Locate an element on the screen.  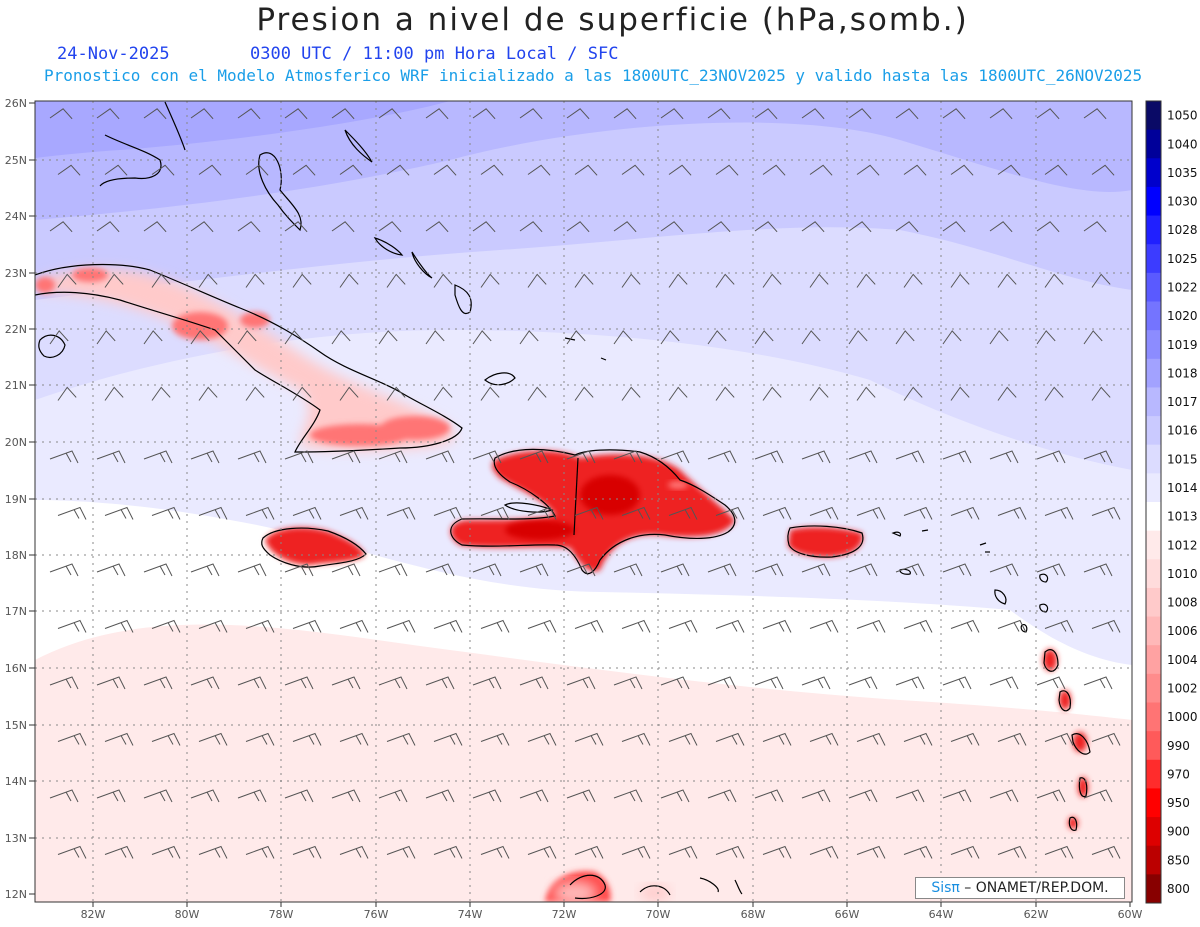
lon-label: 72W is located at coordinates (564, 914).